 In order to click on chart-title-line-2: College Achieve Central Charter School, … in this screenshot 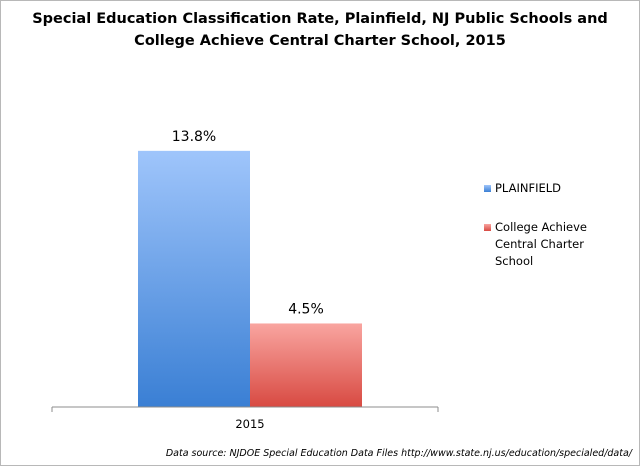, I will do `click(320, 41)`.